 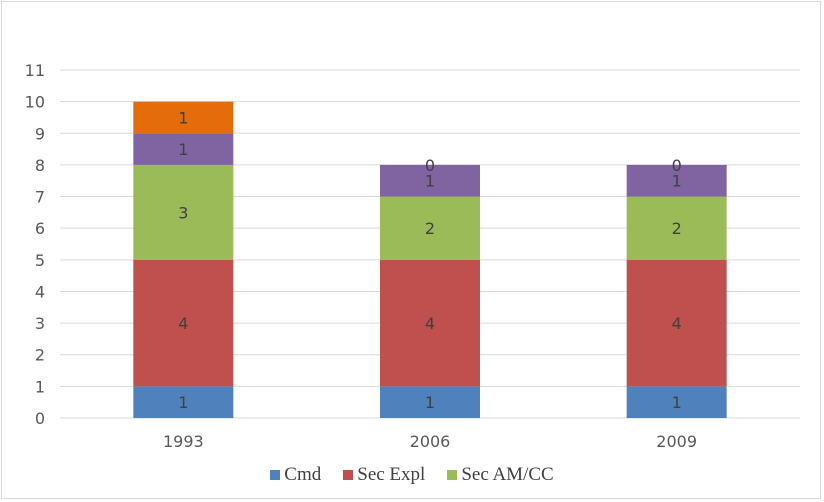 I want to click on x-tick-label: 2009, so click(x=676, y=441).